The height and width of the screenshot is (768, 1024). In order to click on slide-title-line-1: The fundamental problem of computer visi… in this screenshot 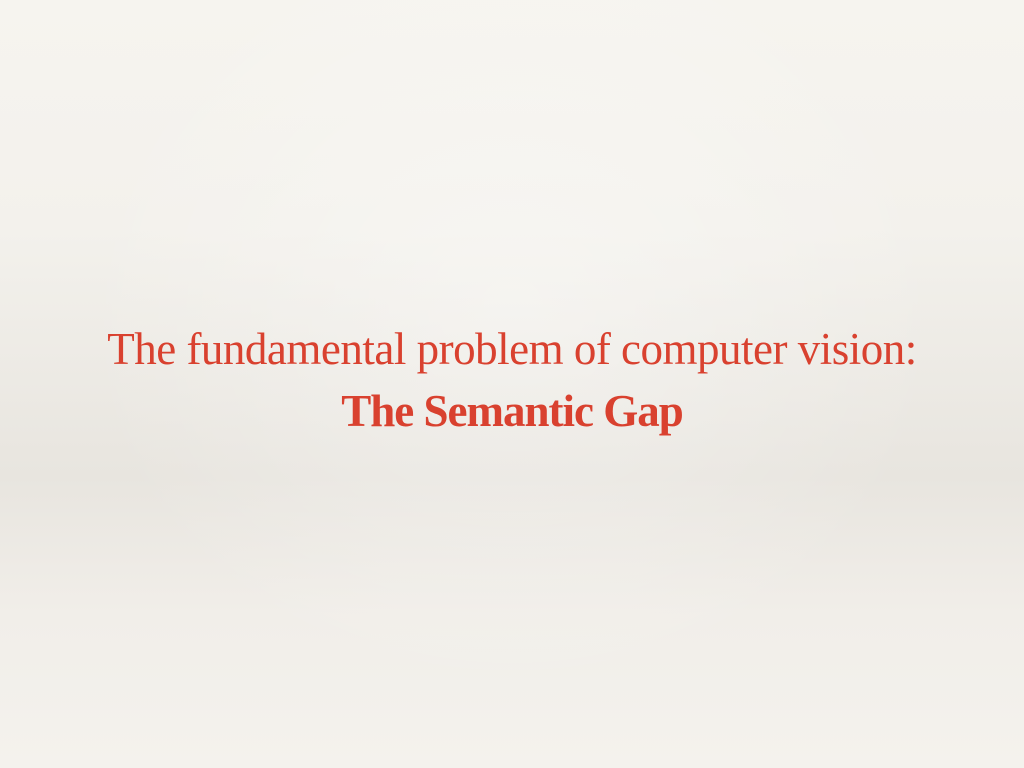, I will do `click(512, 349)`.